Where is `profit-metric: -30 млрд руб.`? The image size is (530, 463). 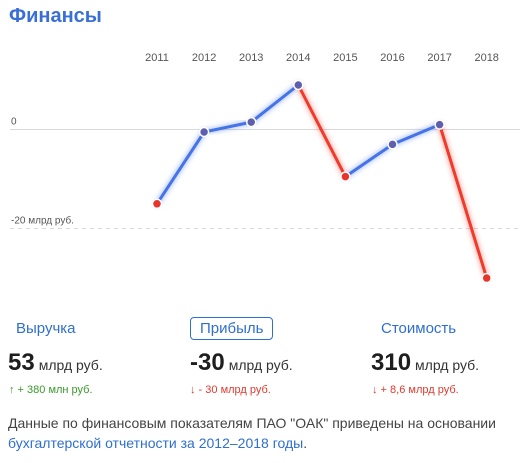
profit-metric: -30 млрд руб. is located at coordinates (241, 363).